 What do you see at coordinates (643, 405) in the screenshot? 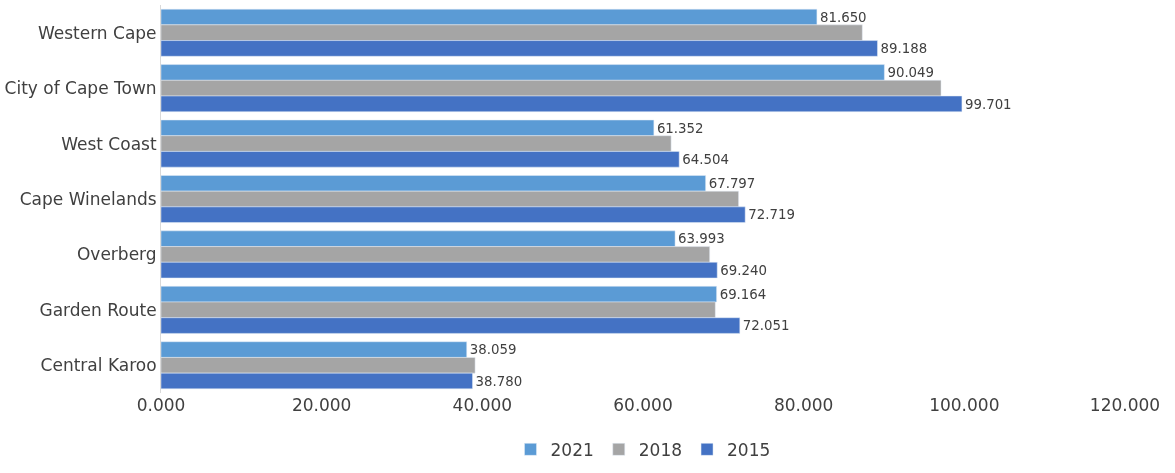
I see `x-tick-label: 60.000` at bounding box center [643, 405].